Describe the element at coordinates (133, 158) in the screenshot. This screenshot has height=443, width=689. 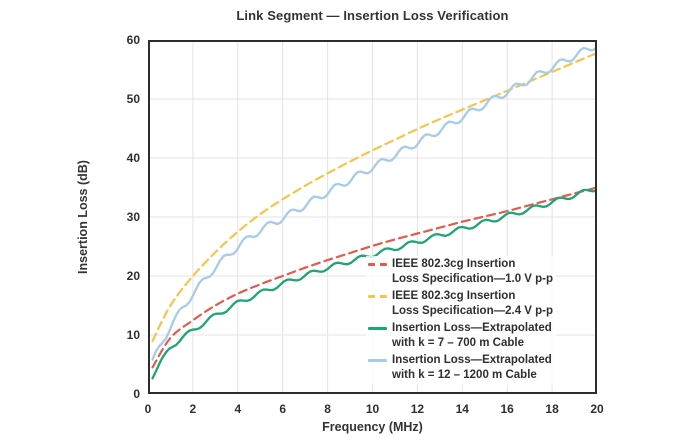
I see `y-tick-label: 40` at that location.